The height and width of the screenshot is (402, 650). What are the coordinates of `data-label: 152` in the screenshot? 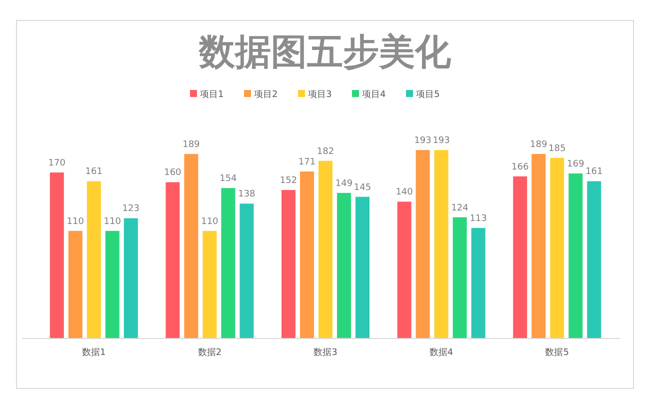 It's located at (289, 181).